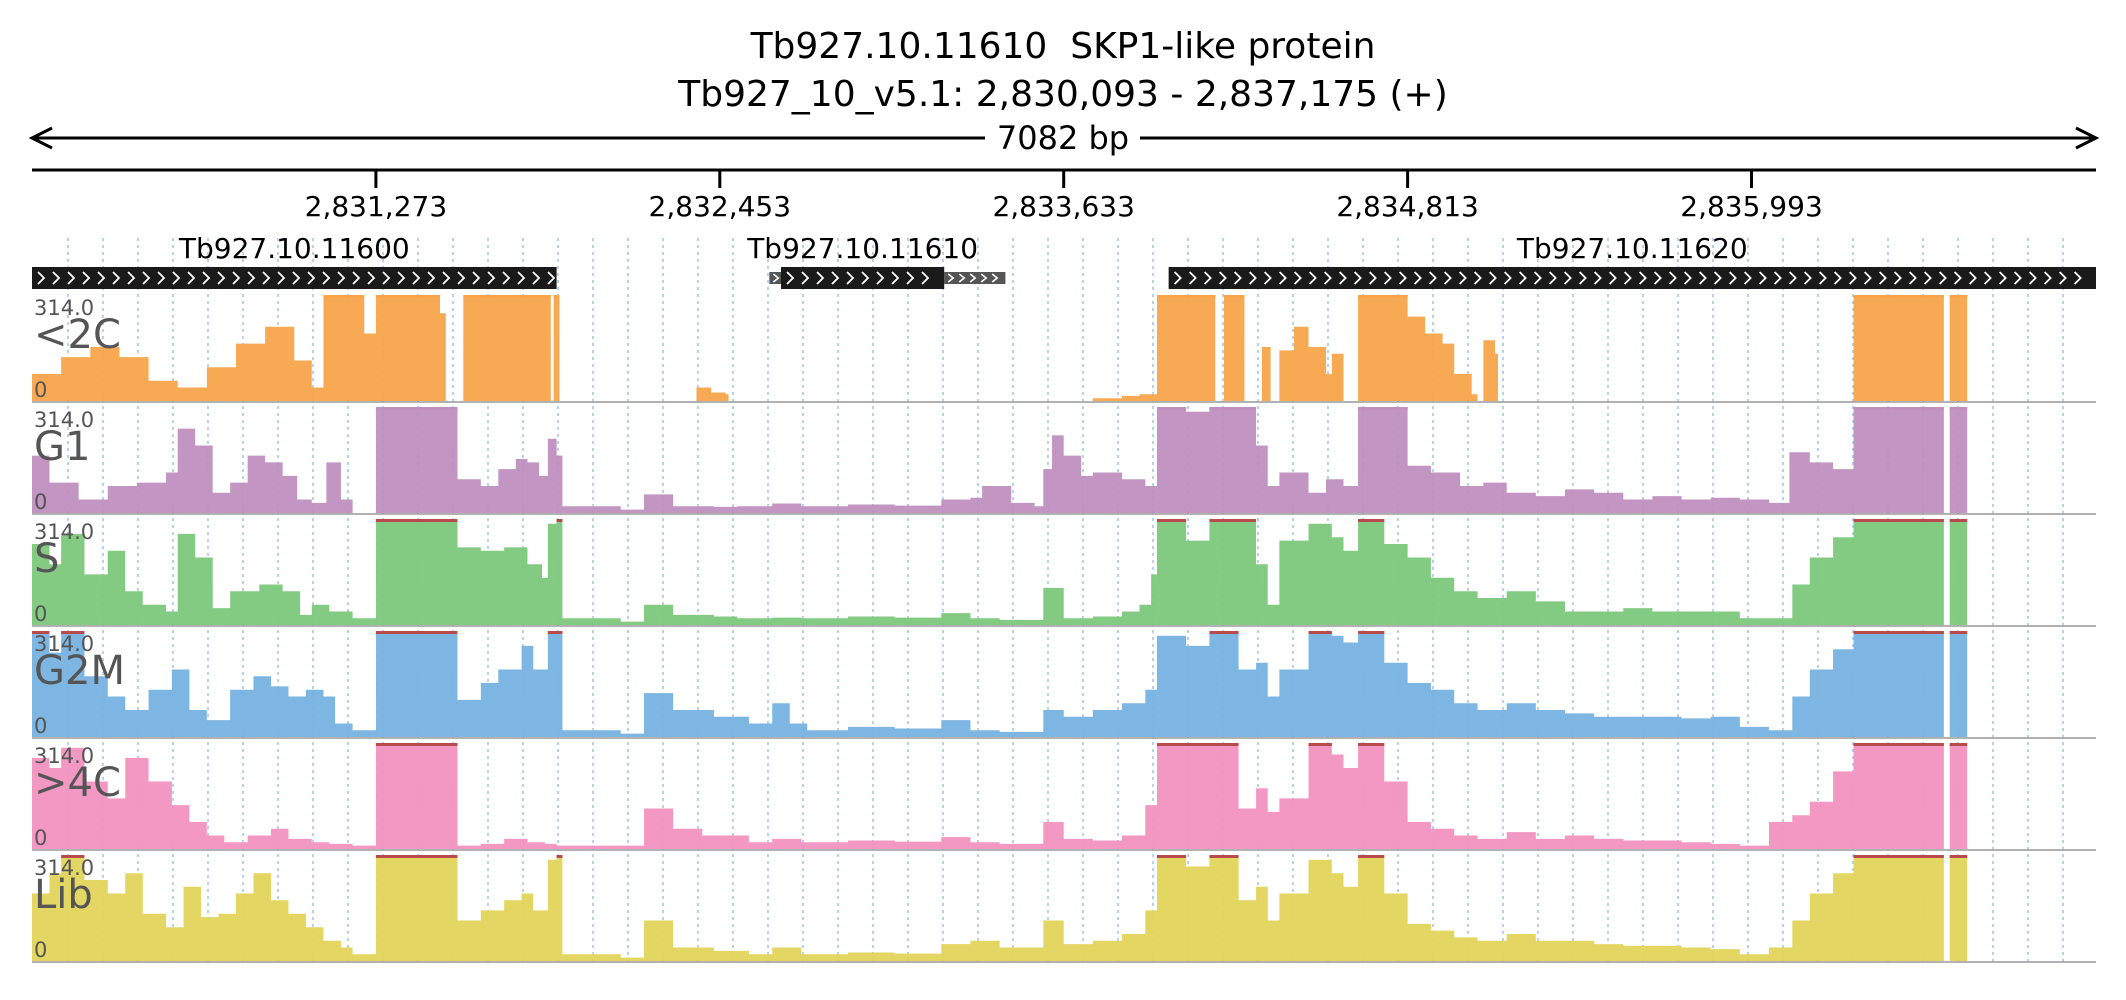 The height and width of the screenshot is (1000, 2126). What do you see at coordinates (2087, 138) in the screenshot?
I see `arrow-right-icon` at bounding box center [2087, 138].